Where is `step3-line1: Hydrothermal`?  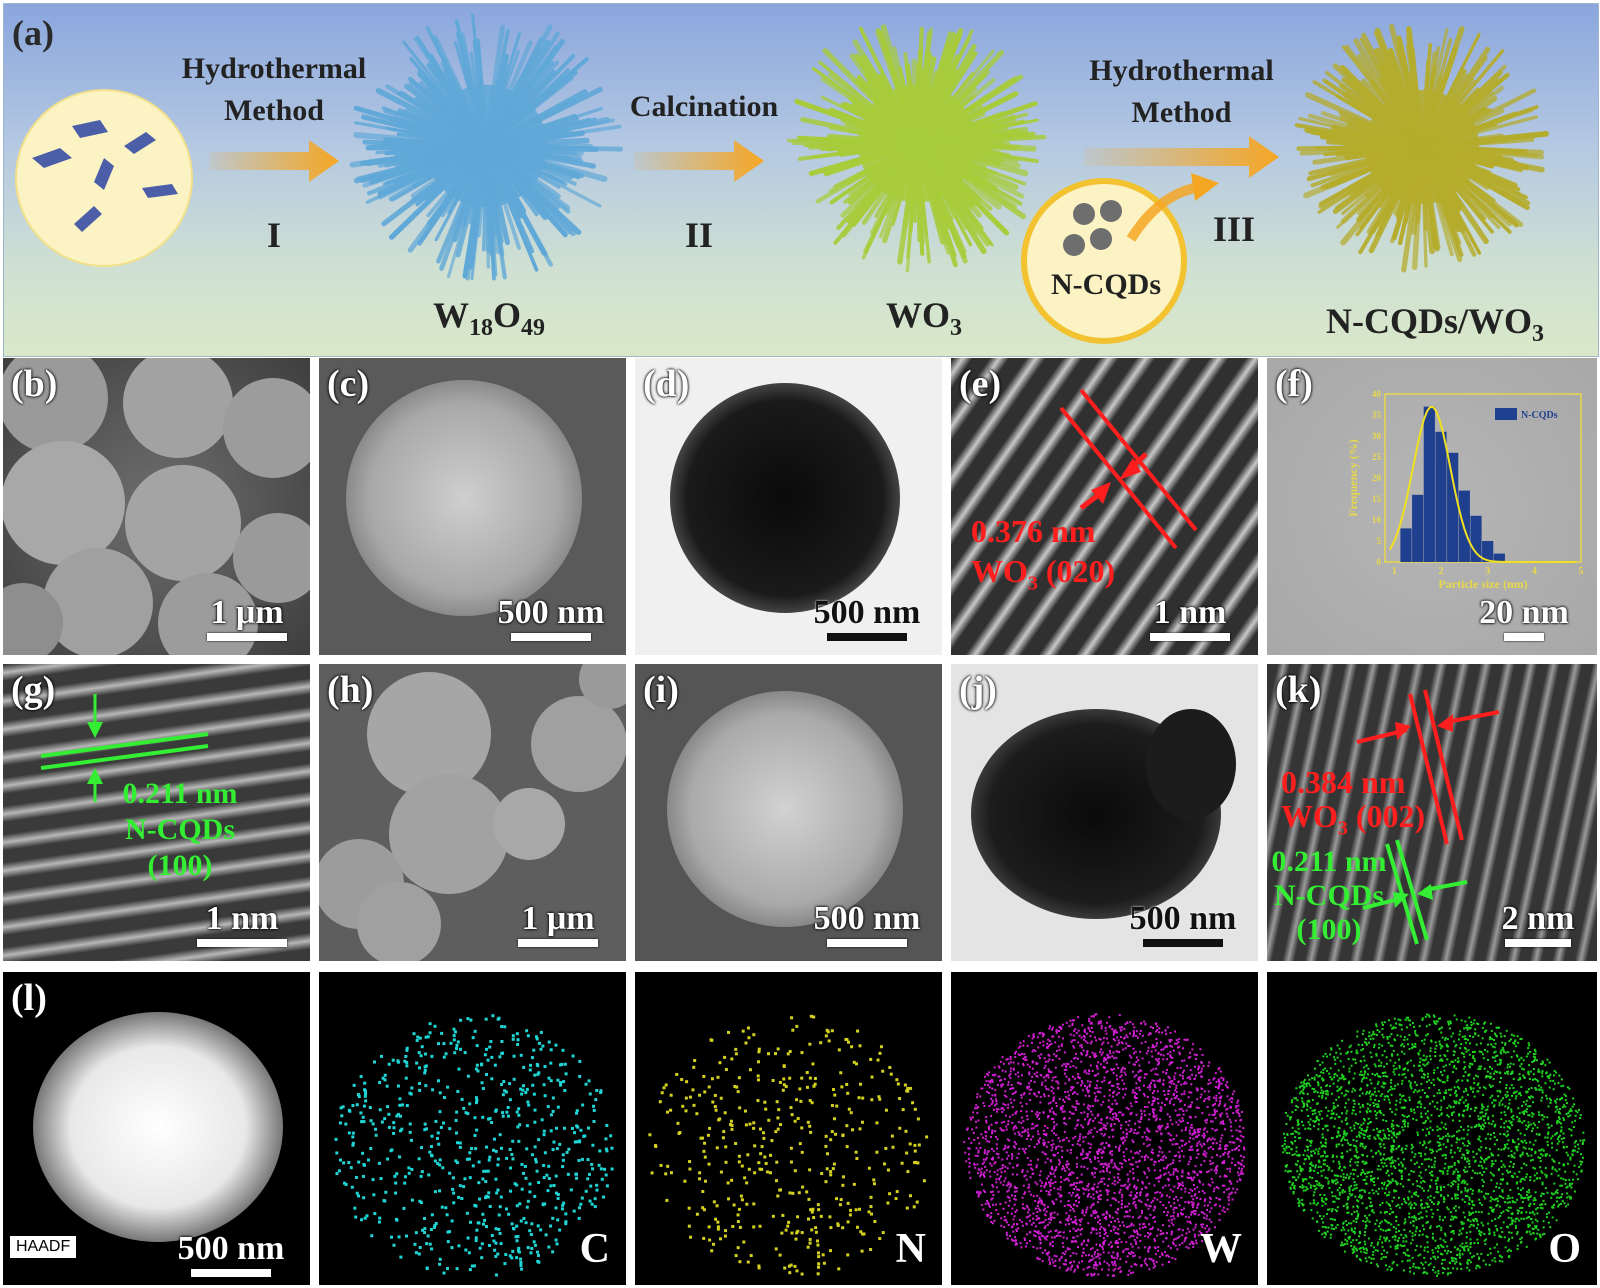 step3-line1: Hydrothermal is located at coordinates (1181, 70).